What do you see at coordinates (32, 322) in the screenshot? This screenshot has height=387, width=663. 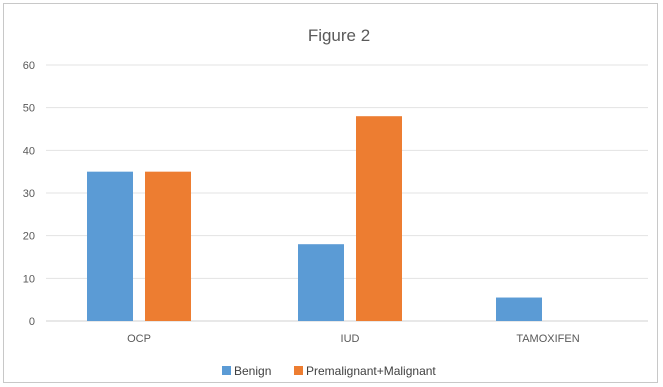 I see `y-tick-label: 0` at bounding box center [32, 322].